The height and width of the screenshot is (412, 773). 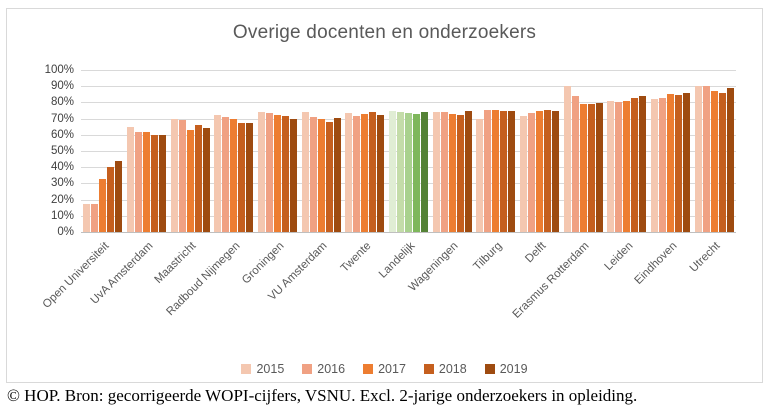 I want to click on bar-group-open-universiteit, so click(x=103, y=151).